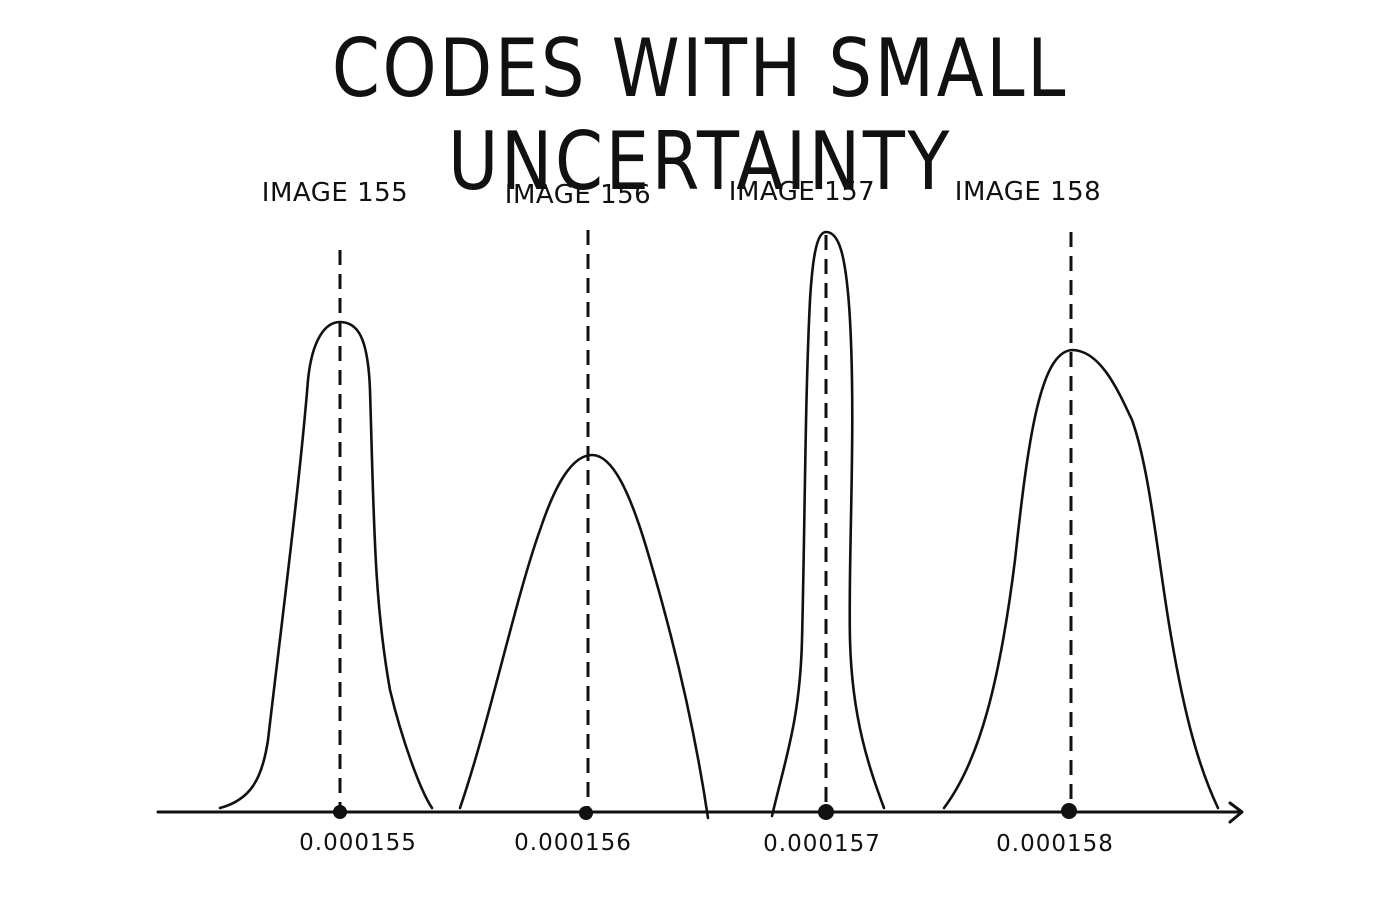 The height and width of the screenshot is (900, 1400). I want to click on distribution-image-156: IMAGE 156 0.000156, so click(584, 518).